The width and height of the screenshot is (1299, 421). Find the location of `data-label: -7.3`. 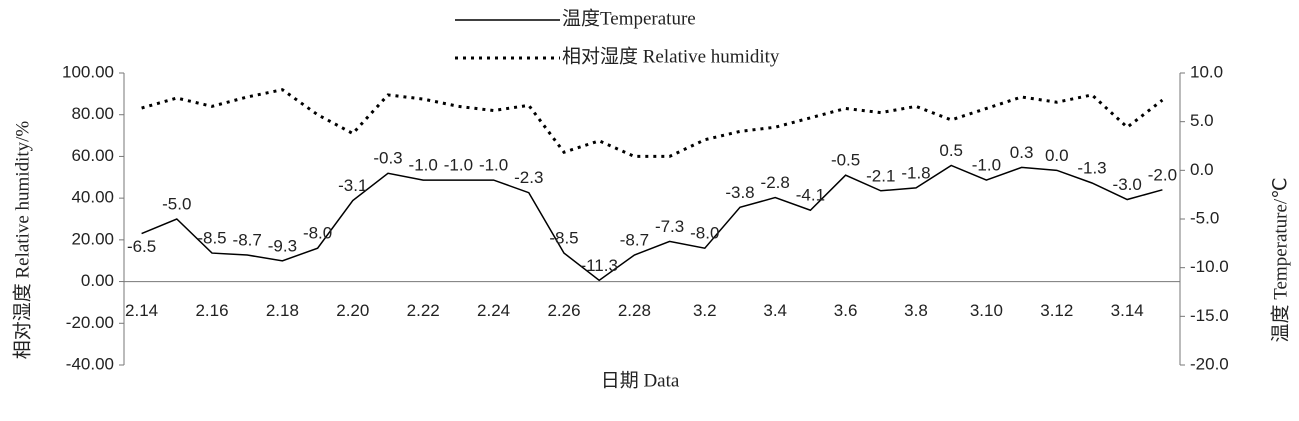

data-label: -7.3 is located at coordinates (669, 226).